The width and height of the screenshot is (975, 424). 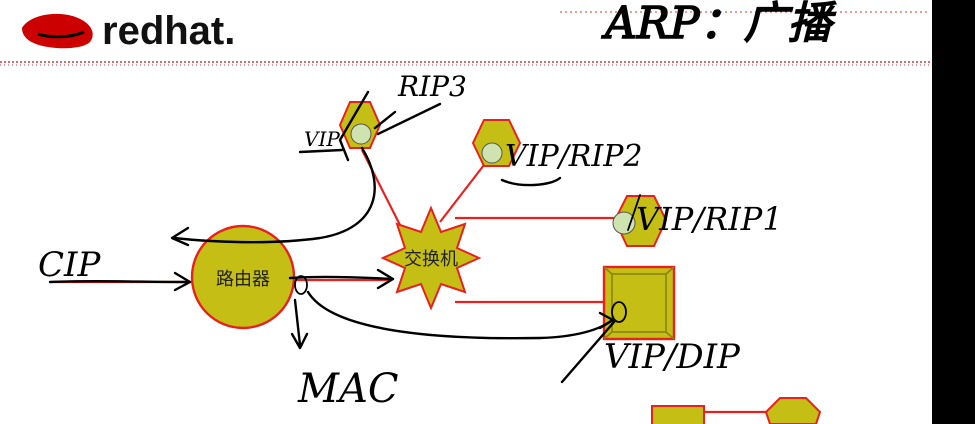 I want to click on router-label: 路由器, so click(x=243, y=279).